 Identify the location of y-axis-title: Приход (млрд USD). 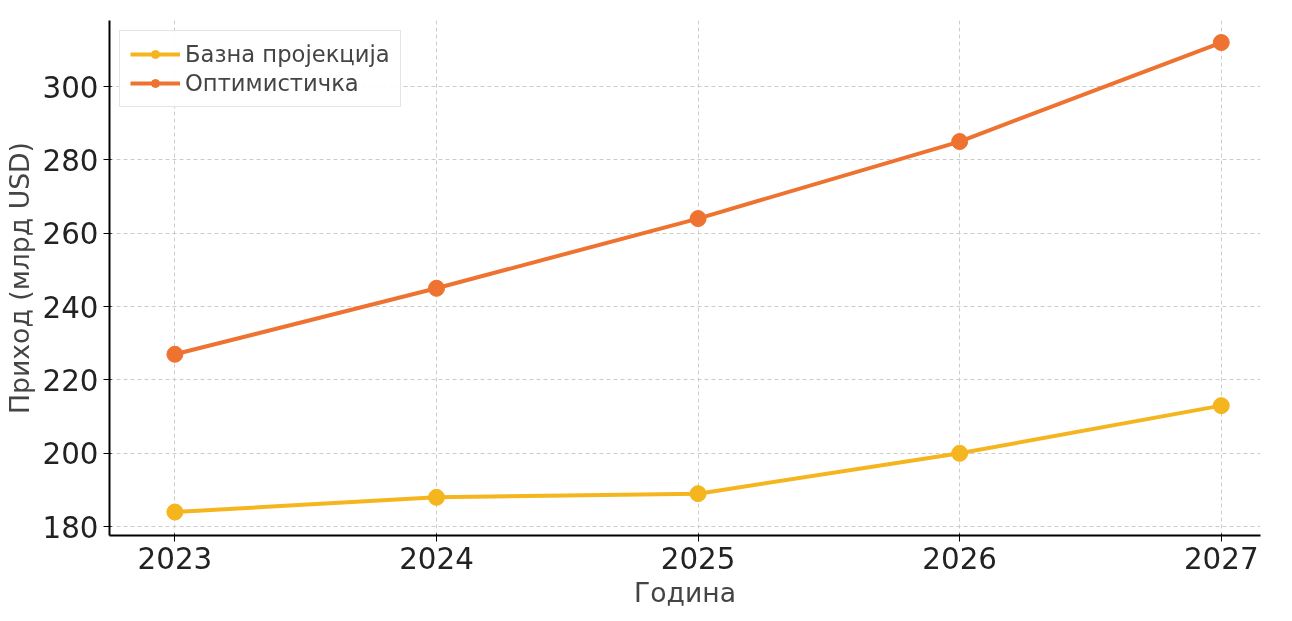
(19, 277).